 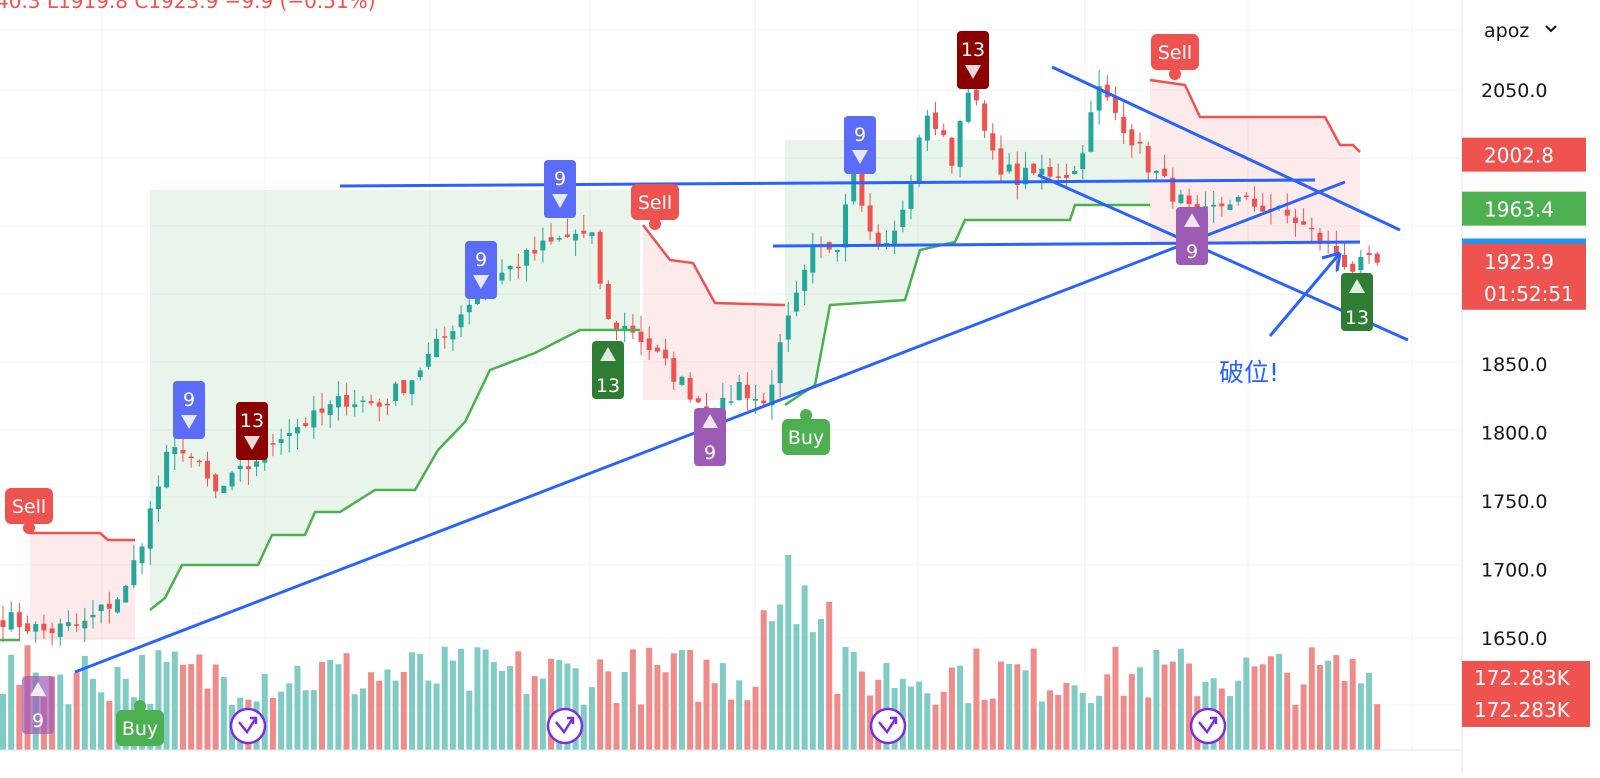 I want to click on signal-label: Sell, so click(x=1175, y=53).